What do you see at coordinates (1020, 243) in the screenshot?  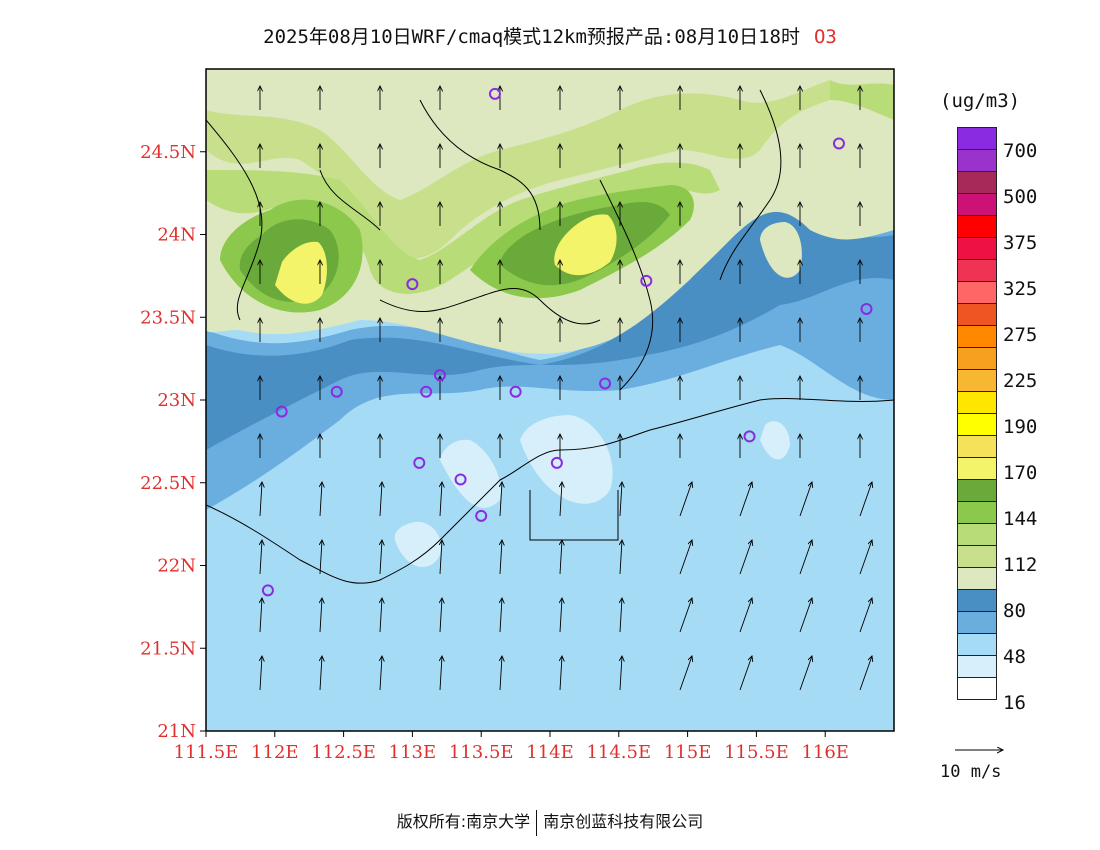 I see `legend-label: 375` at bounding box center [1020, 243].